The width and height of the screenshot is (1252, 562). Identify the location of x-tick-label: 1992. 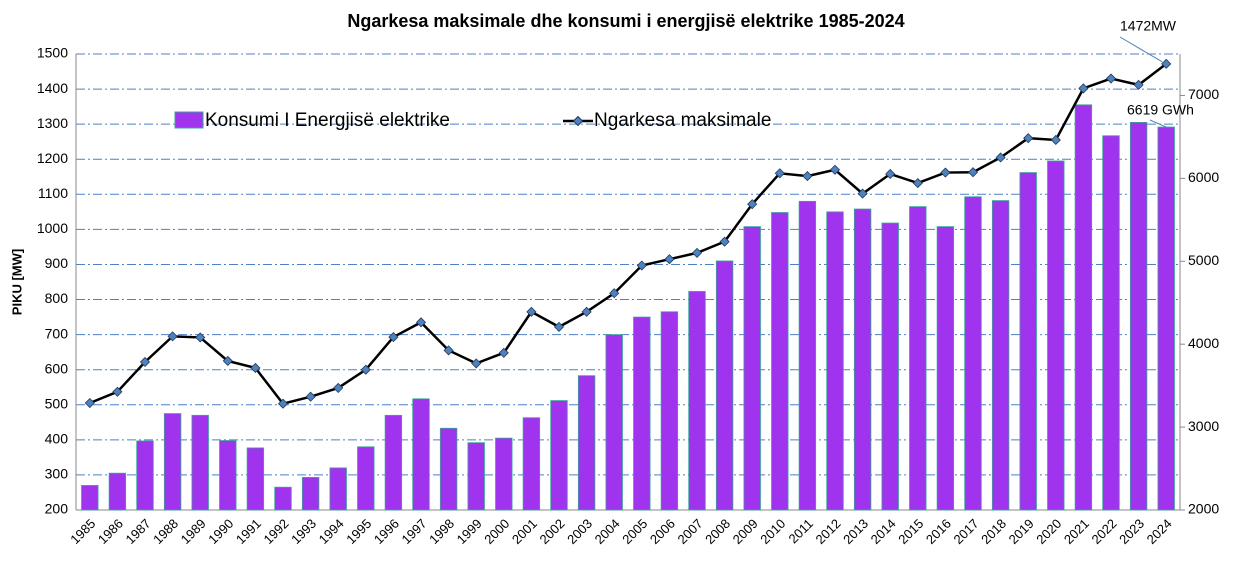
(275, 531).